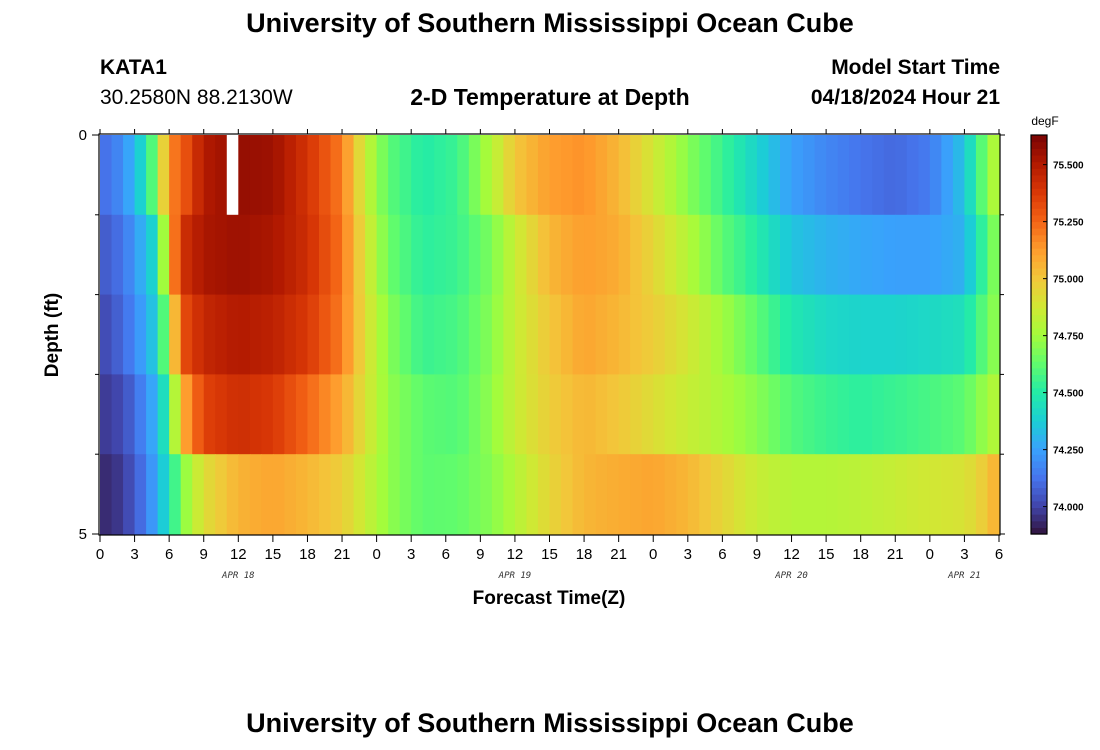 The height and width of the screenshot is (750, 1100). What do you see at coordinates (83, 534) in the screenshot?
I see `y-tick-label: 5` at bounding box center [83, 534].